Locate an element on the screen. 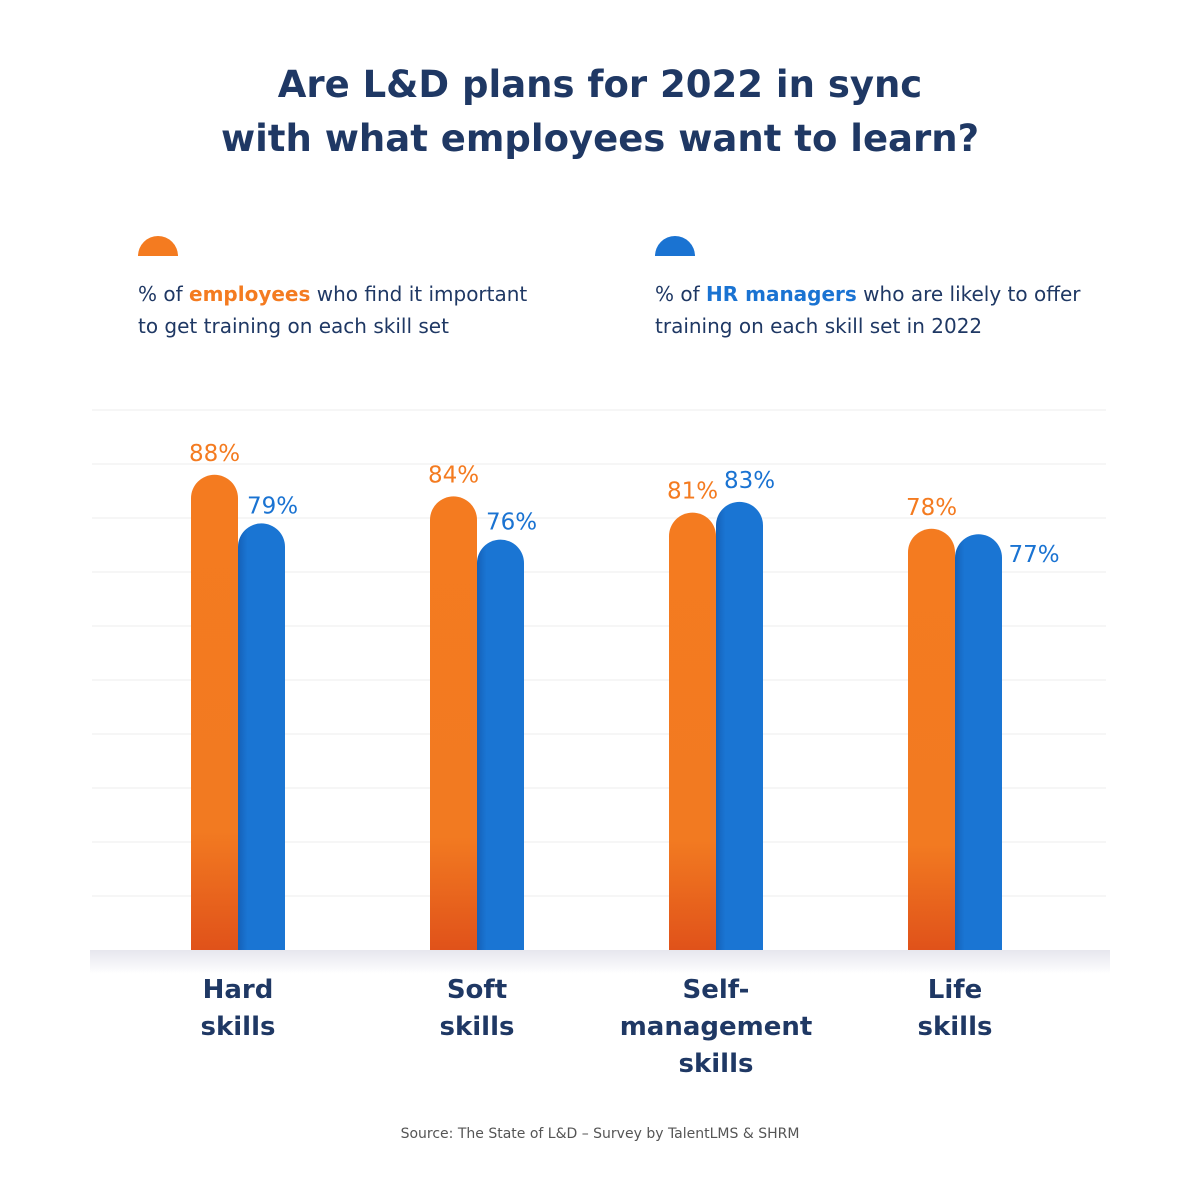 The height and width of the screenshot is (1195, 1200). data-label: 79% is located at coordinates (272, 506).